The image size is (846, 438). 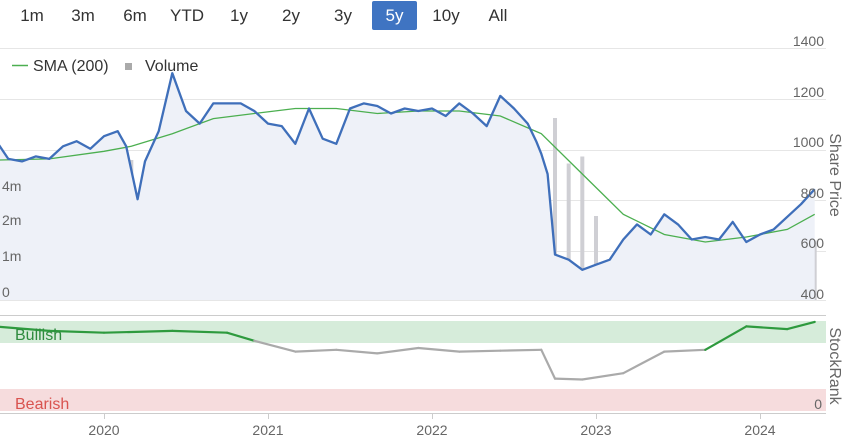 What do you see at coordinates (818, 167) in the screenshot?
I see `price-axis: 1400 1200 1000 800 600 400 Share Price` at bounding box center [818, 167].